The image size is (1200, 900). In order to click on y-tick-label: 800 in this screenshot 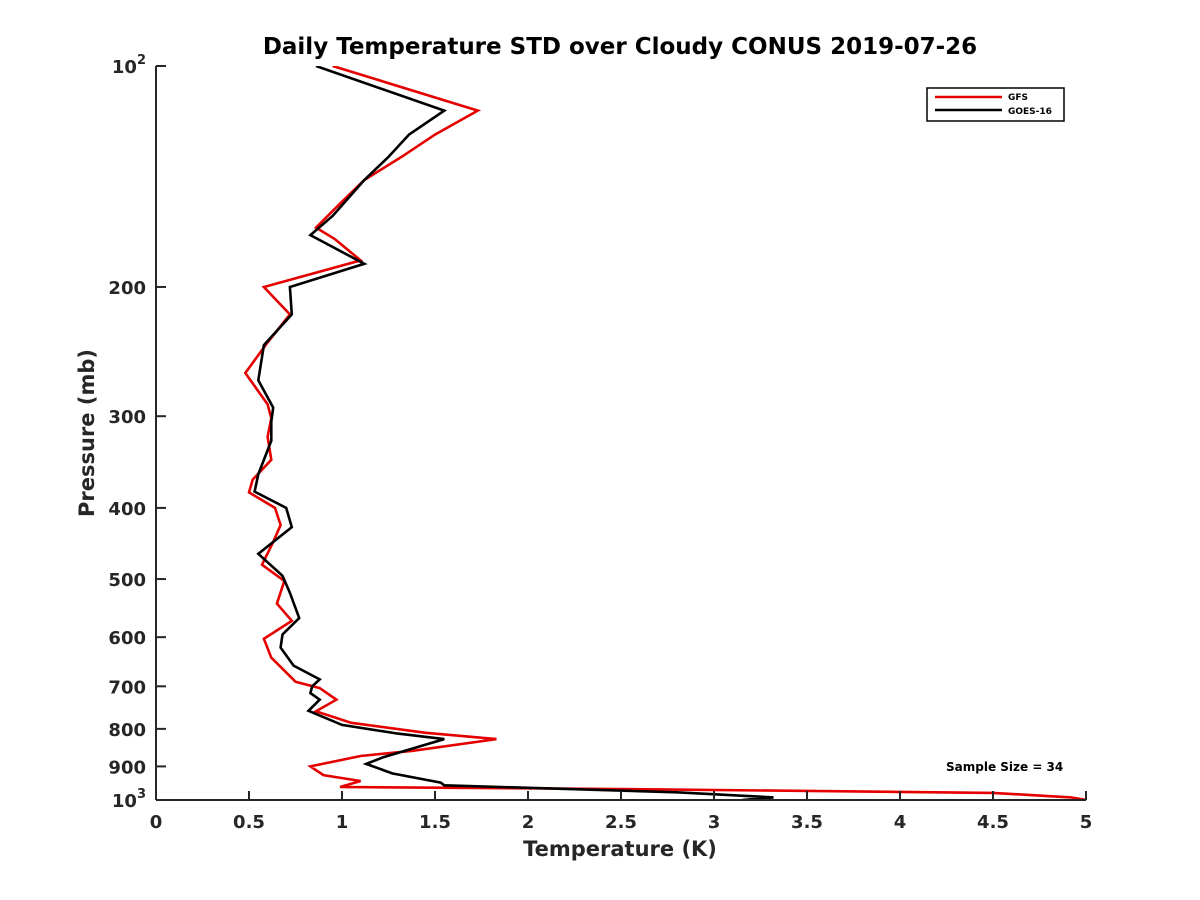, I will do `click(127, 730)`.